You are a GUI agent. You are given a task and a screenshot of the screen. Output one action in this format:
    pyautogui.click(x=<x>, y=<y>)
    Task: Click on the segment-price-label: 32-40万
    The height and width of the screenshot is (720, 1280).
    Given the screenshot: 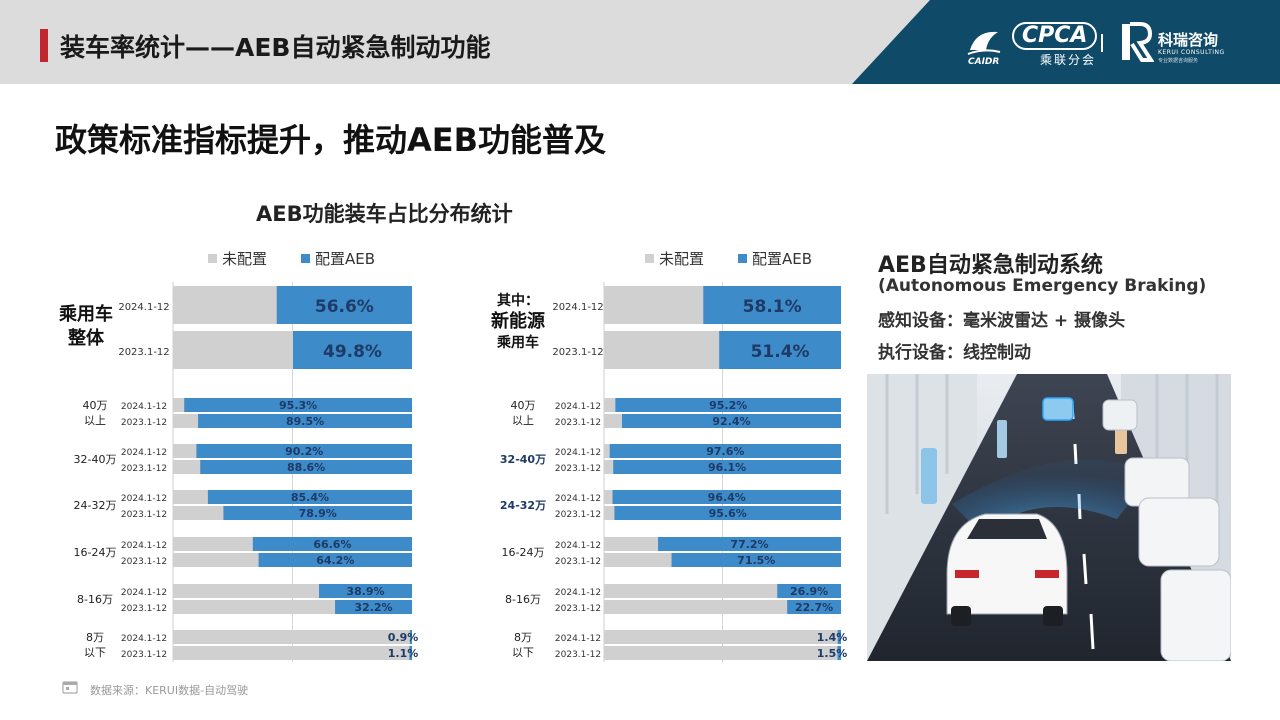 What is the action you would take?
    pyautogui.click(x=95, y=459)
    